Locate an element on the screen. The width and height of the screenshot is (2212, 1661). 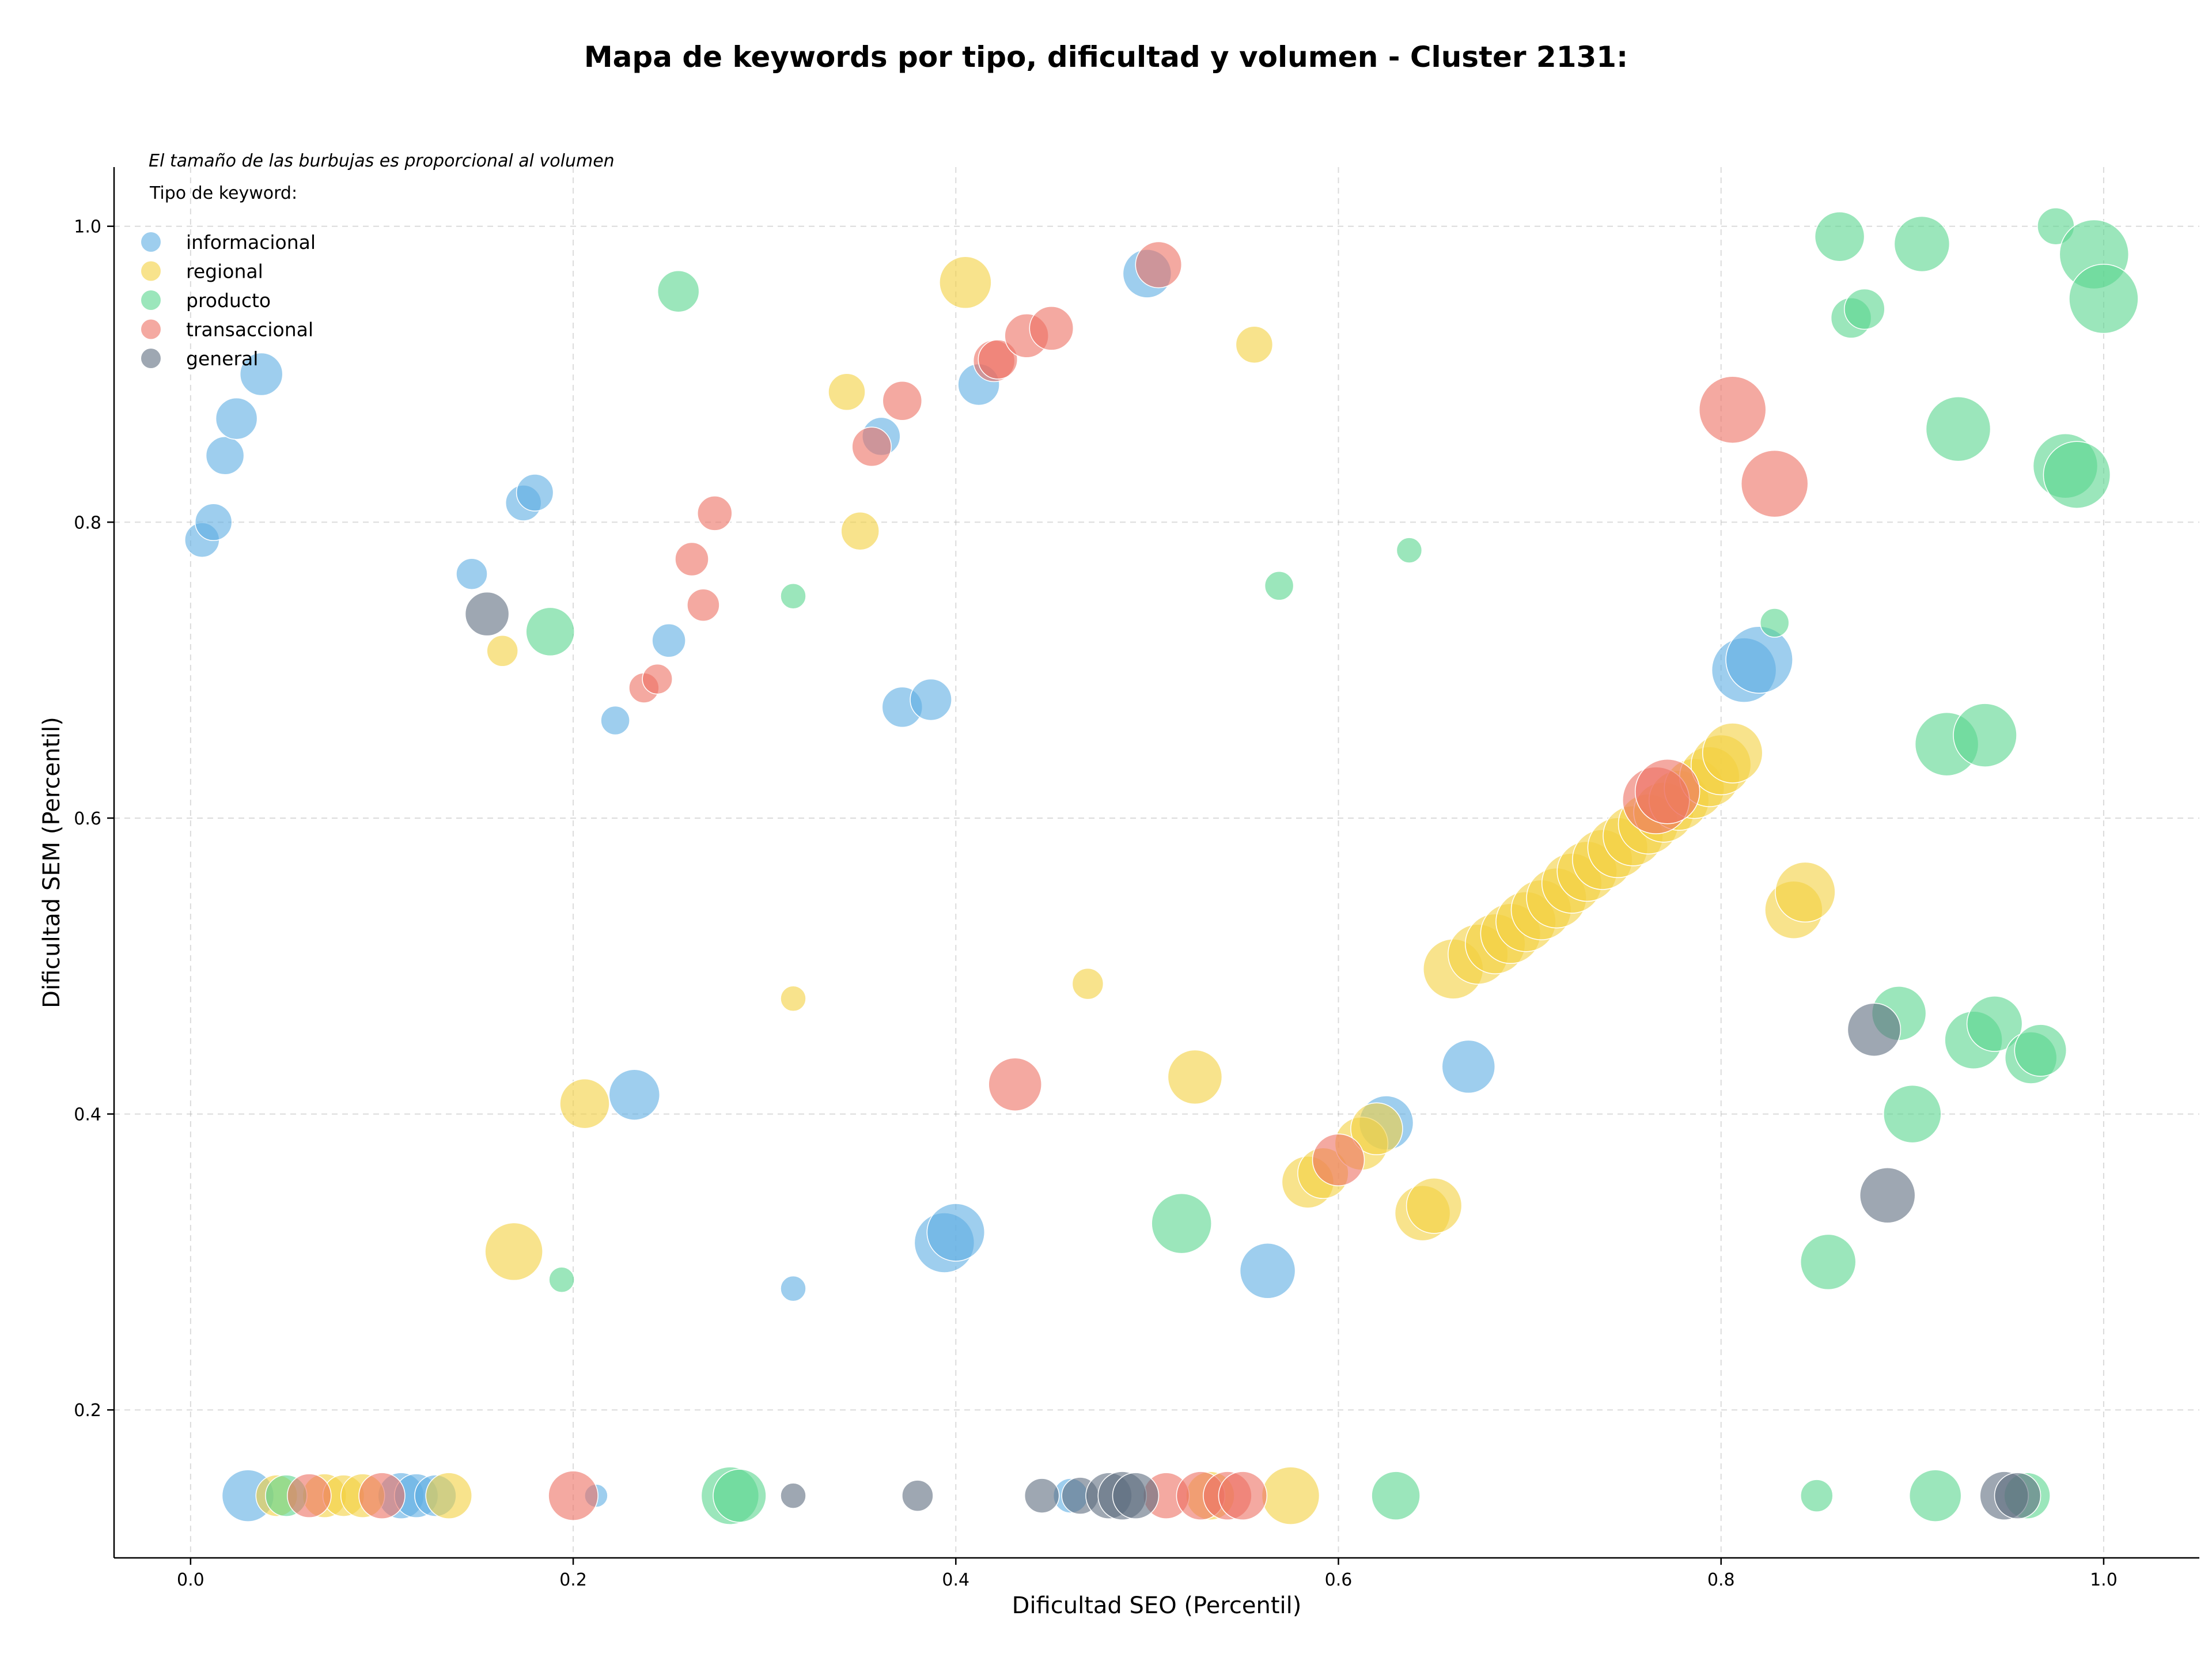
legend-label-producto: producto is located at coordinates (228, 300).